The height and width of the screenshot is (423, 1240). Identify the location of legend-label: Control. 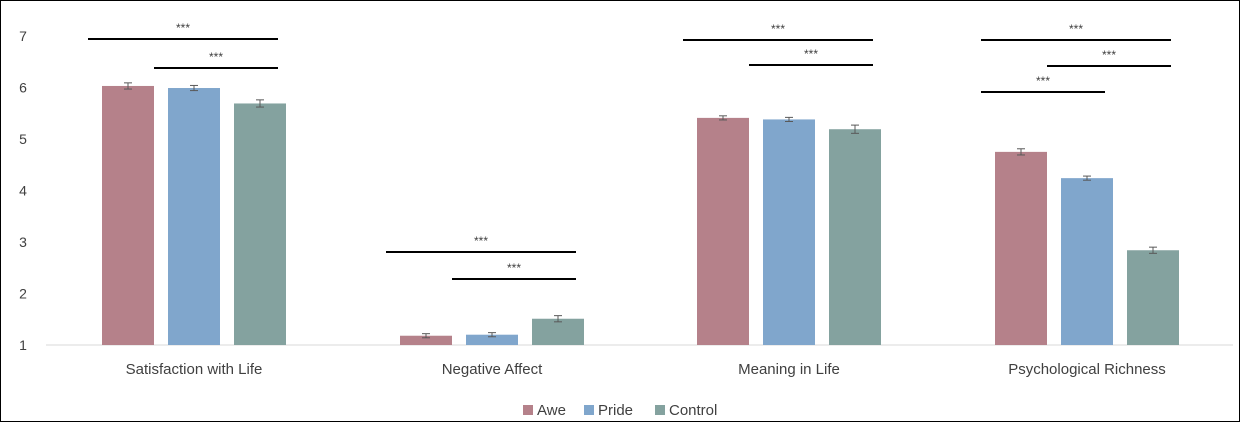
(693, 410).